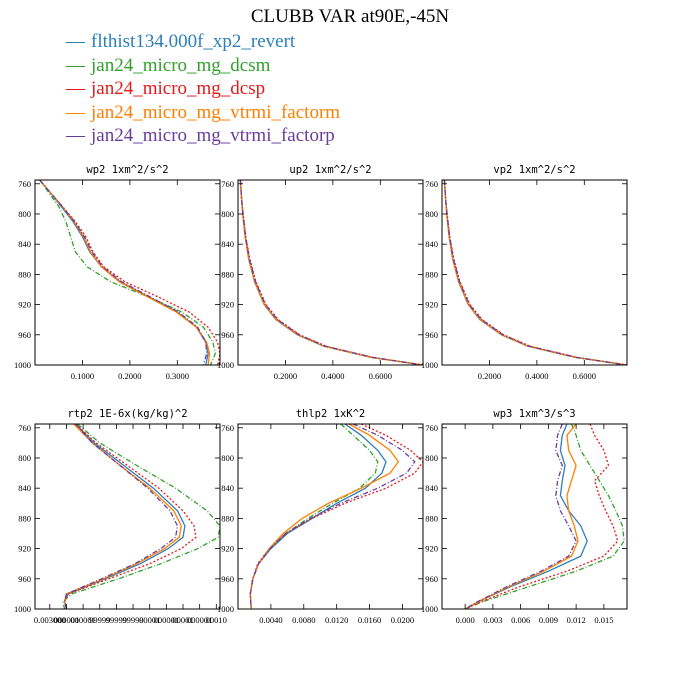 This screenshot has width=700, height=700. I want to click on legend-label: flthist134.000f_xp2_revert, so click(193, 41).